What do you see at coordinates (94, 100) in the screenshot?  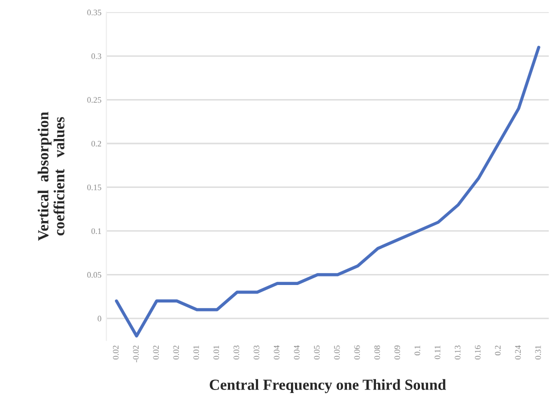 I see `y-tick-label: 0.25` at bounding box center [94, 100].